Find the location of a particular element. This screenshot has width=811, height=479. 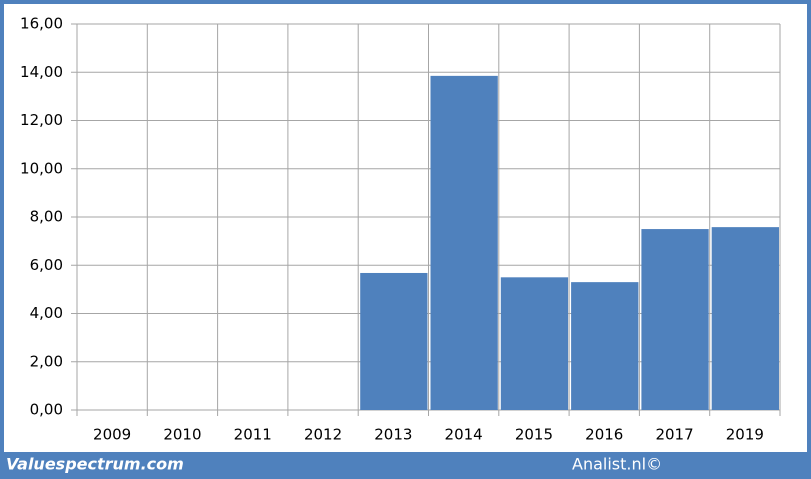

x-tick-label: 2012 is located at coordinates (323, 435).